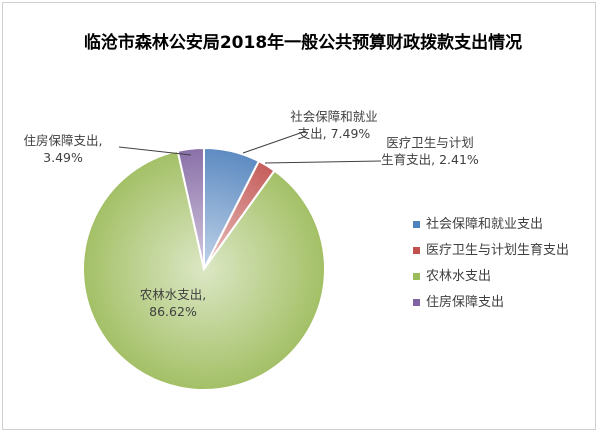 The height and width of the screenshot is (434, 600). What do you see at coordinates (484, 224) in the screenshot?
I see `legend-label-1: 社会保障和就业支出` at bounding box center [484, 224].